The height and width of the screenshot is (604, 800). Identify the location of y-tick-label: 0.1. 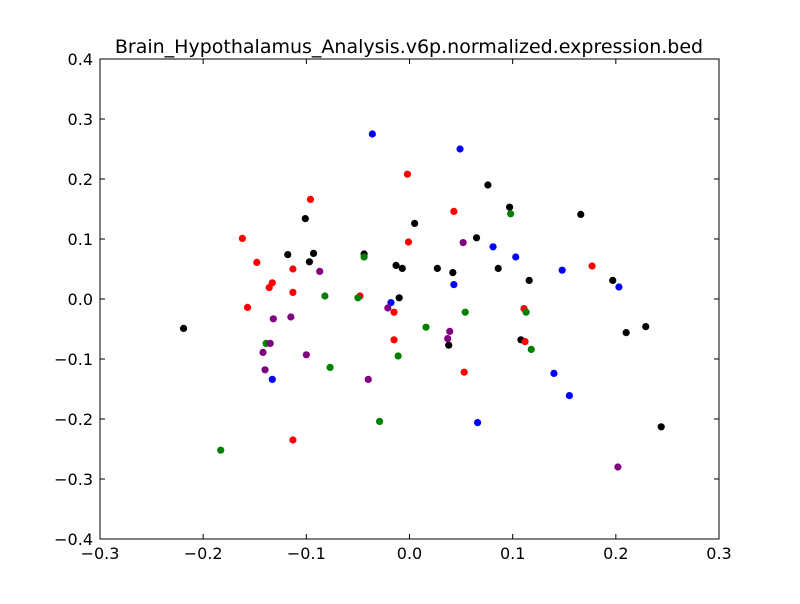
(80, 239).